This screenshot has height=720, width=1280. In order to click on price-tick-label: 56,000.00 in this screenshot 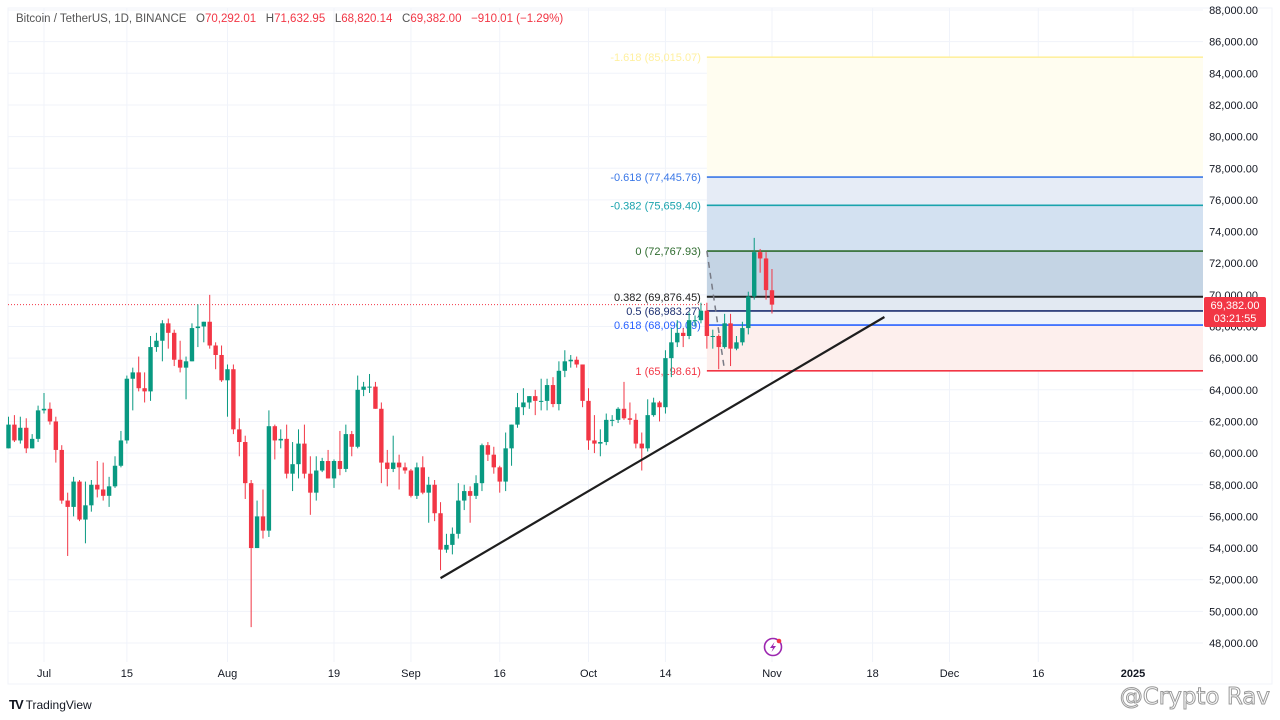, I will do `click(1233, 517)`.